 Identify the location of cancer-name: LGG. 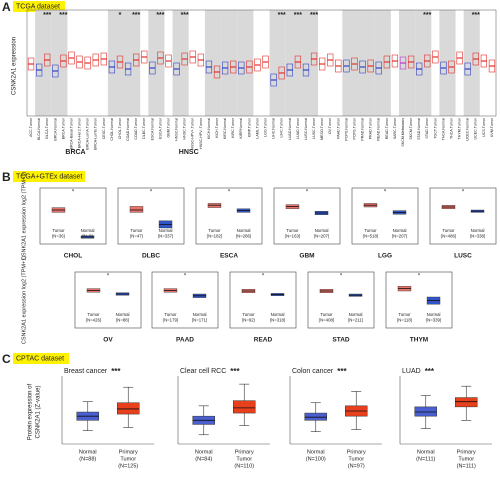
(385, 256).